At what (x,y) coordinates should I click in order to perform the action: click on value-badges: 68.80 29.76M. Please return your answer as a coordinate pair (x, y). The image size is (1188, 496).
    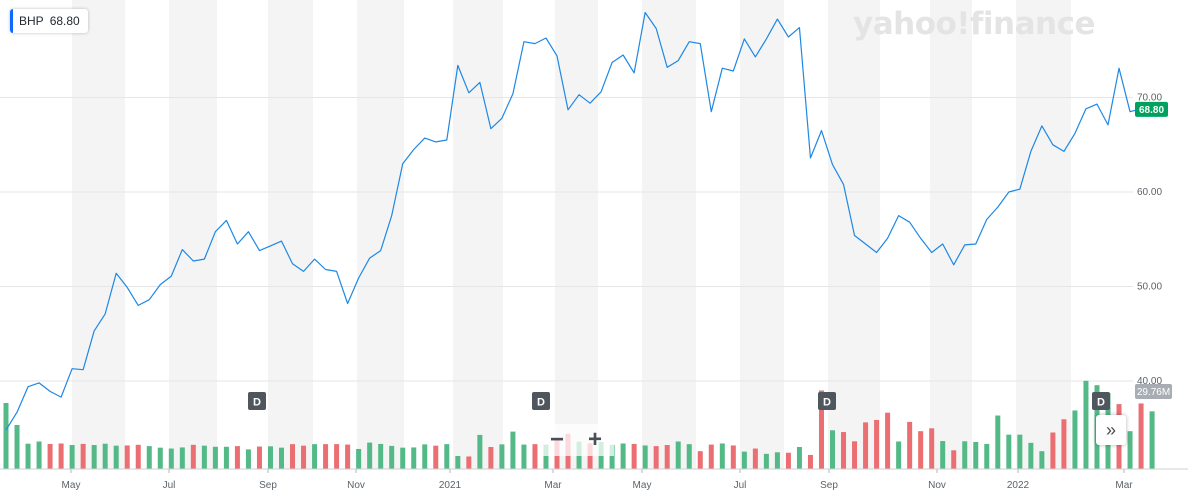
    Looking at the image, I should click on (1153, 250).